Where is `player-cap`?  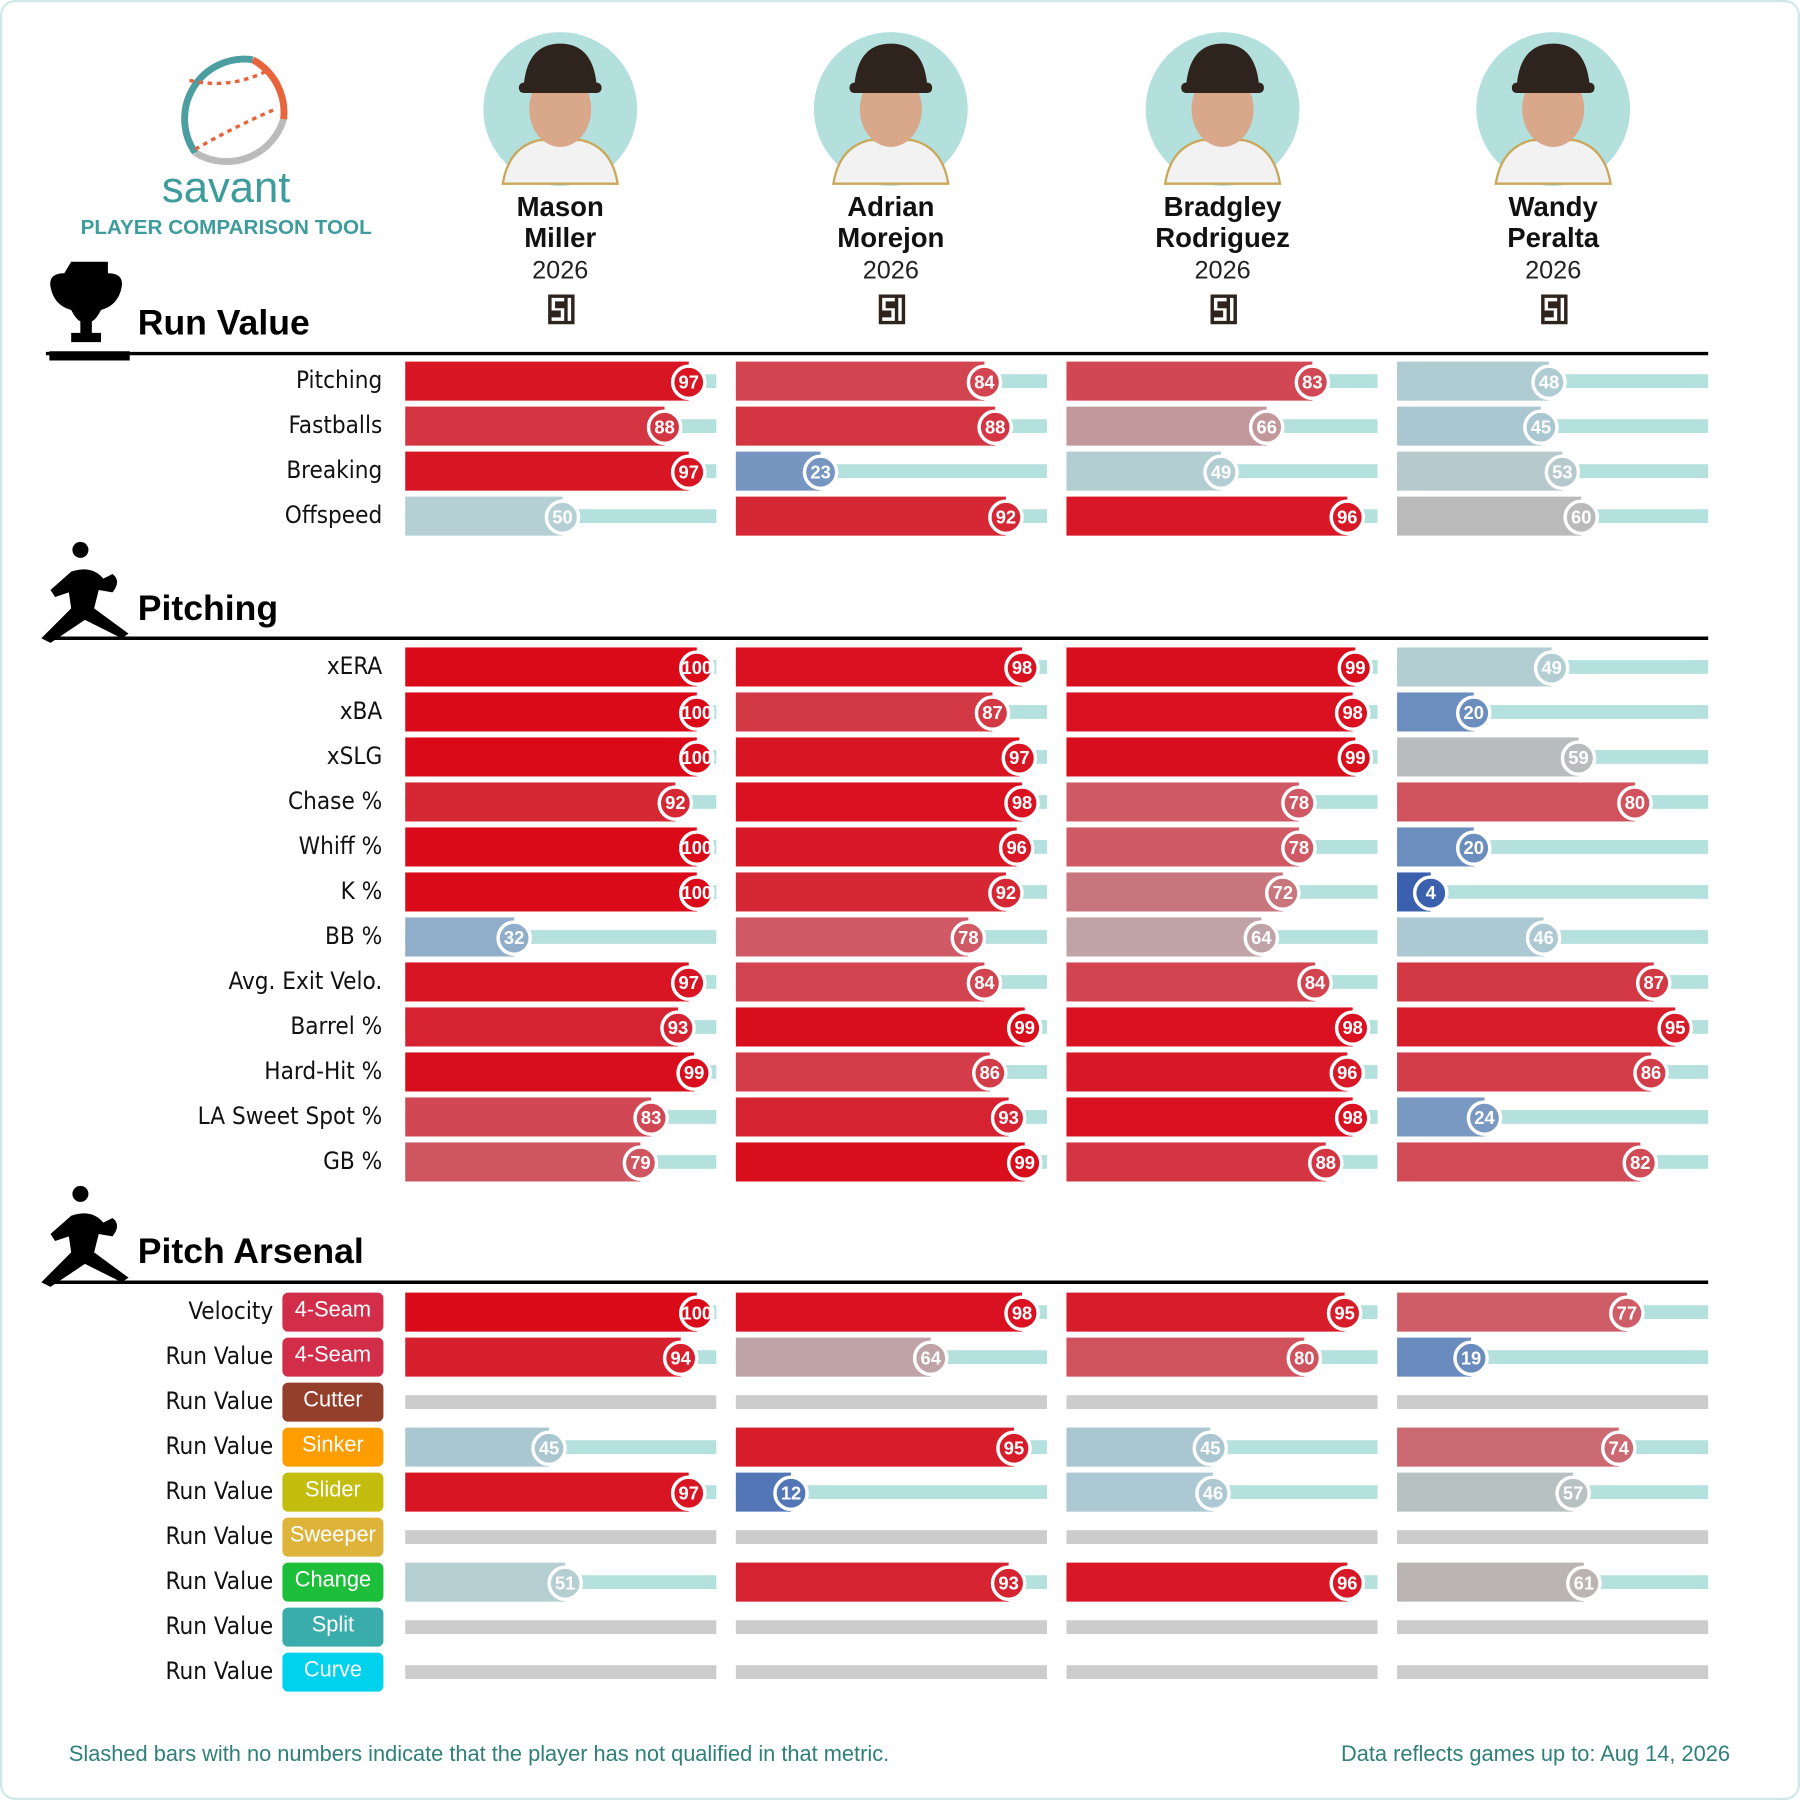 player-cap is located at coordinates (1553, 66).